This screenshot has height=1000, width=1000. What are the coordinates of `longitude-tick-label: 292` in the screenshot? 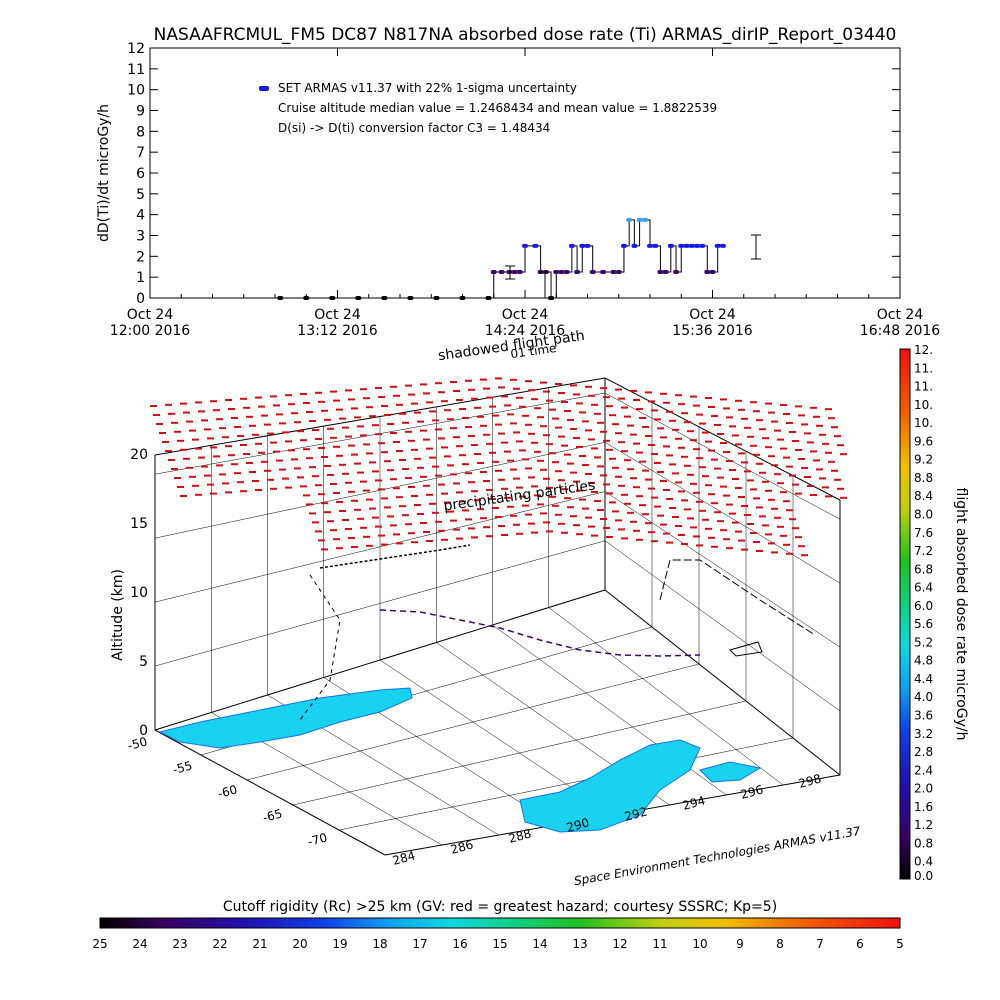 It's located at (636, 813).